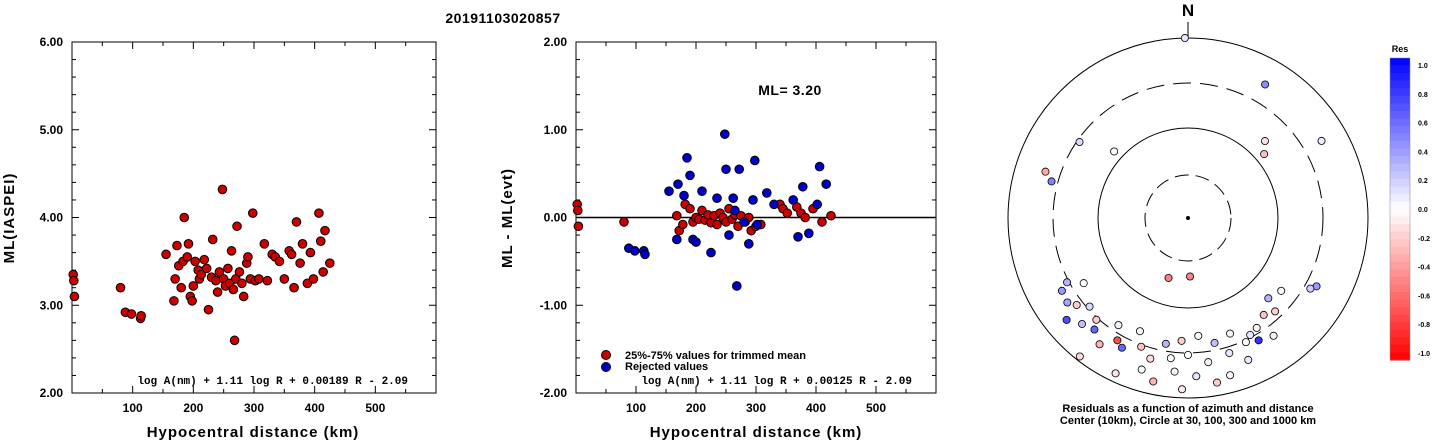 This screenshot has height=446, width=1437. I want to click on x-tick-label: 500, so click(876, 408).